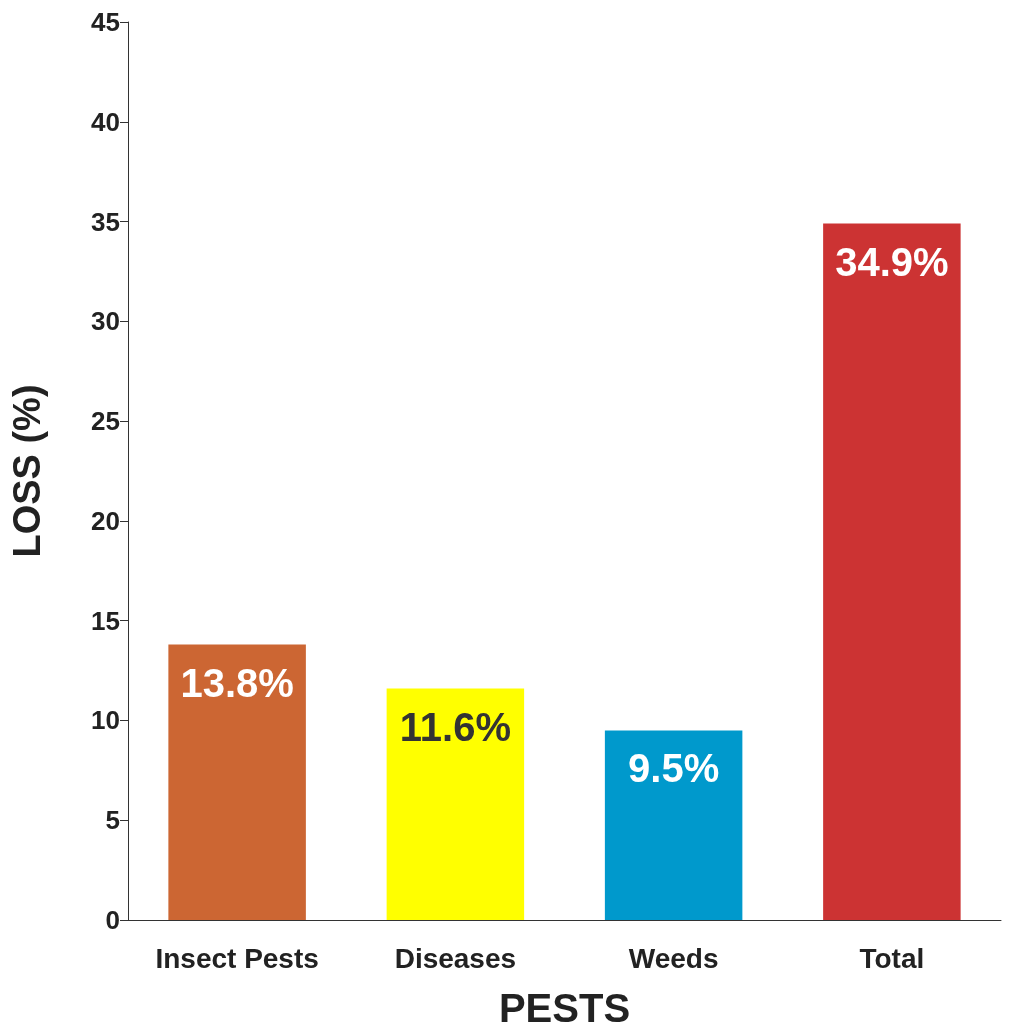  I want to click on y-tick-label: 25, so click(105, 421).